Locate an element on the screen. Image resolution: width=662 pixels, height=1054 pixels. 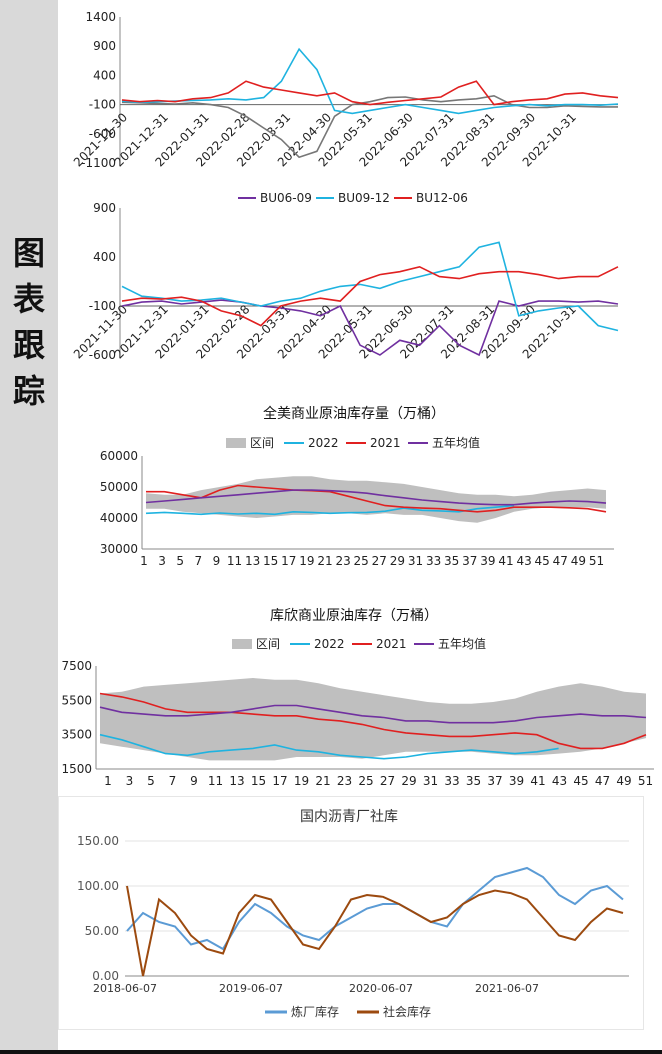
legend-label: 区间 is located at coordinates (262, 443).